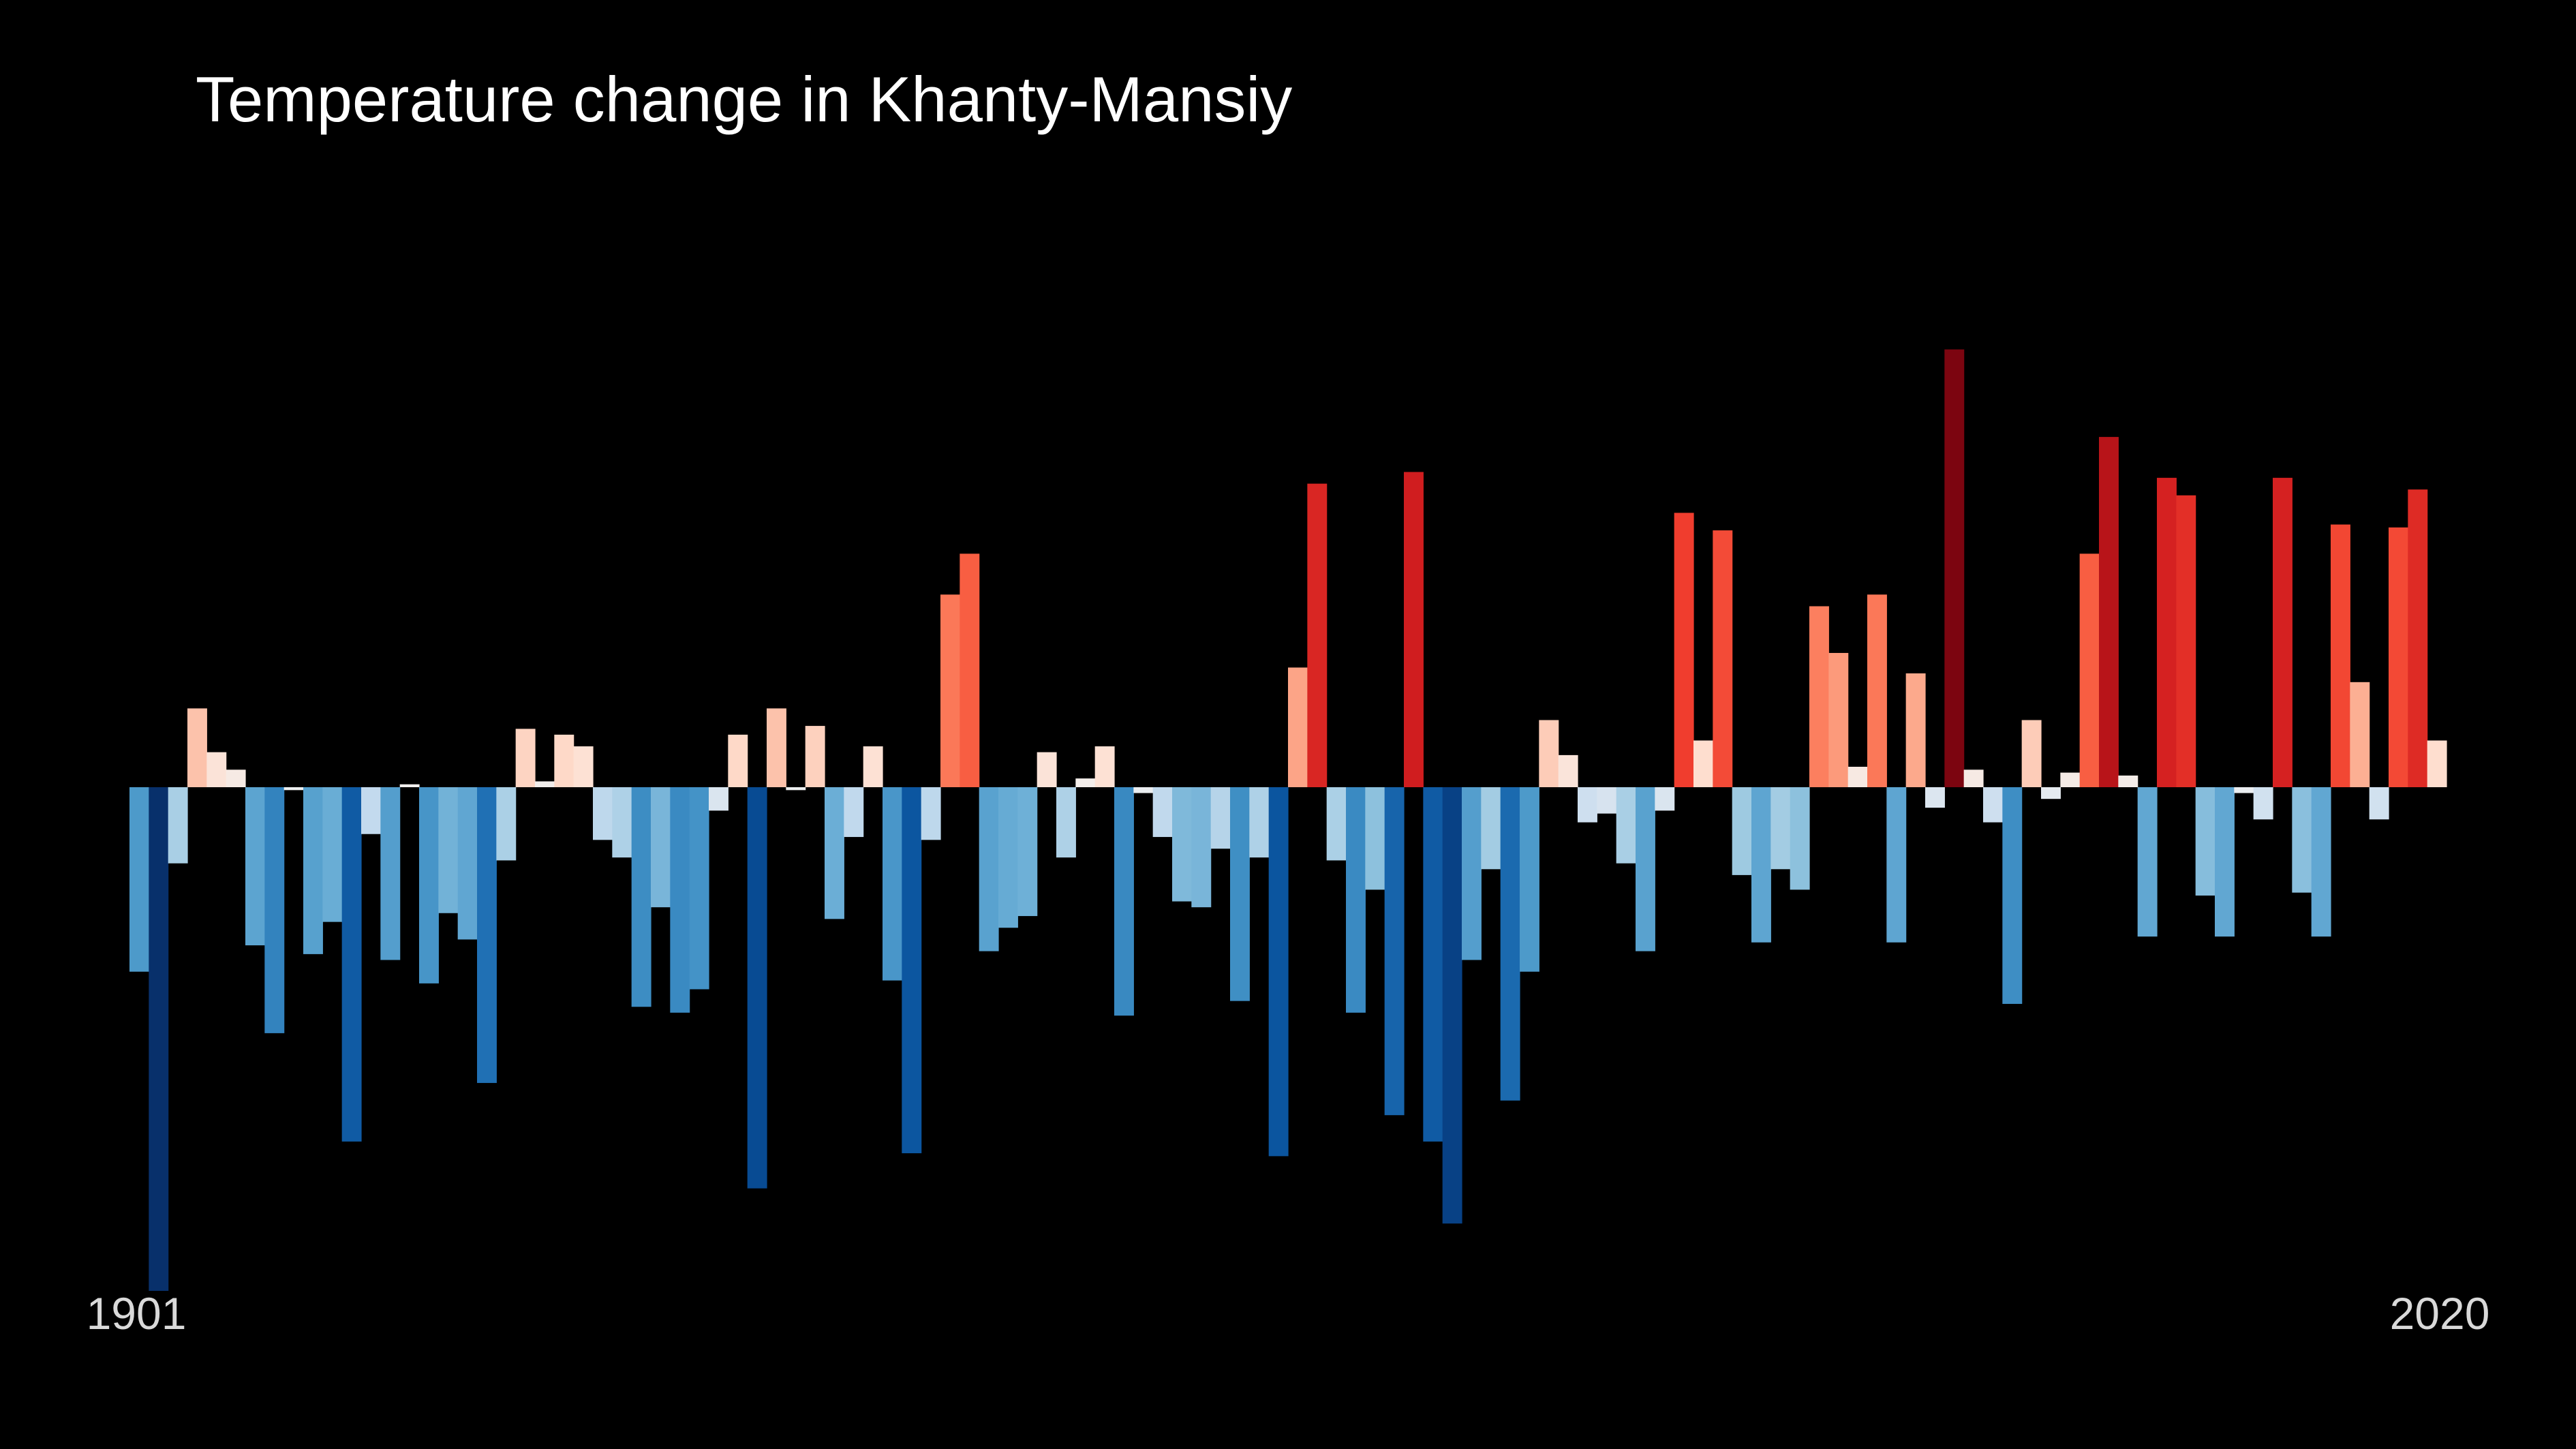 This screenshot has width=2576, height=1449. Describe the element at coordinates (1047, 770) in the screenshot. I see `bar-1948` at that location.